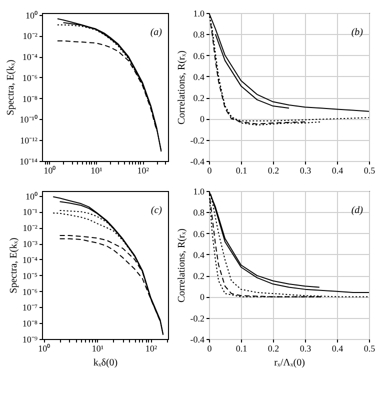 This screenshot has width=382, height=402. Describe the element at coordinates (30, 244) in the screenshot. I see `y-tick-label: 10⁻³` at that location.